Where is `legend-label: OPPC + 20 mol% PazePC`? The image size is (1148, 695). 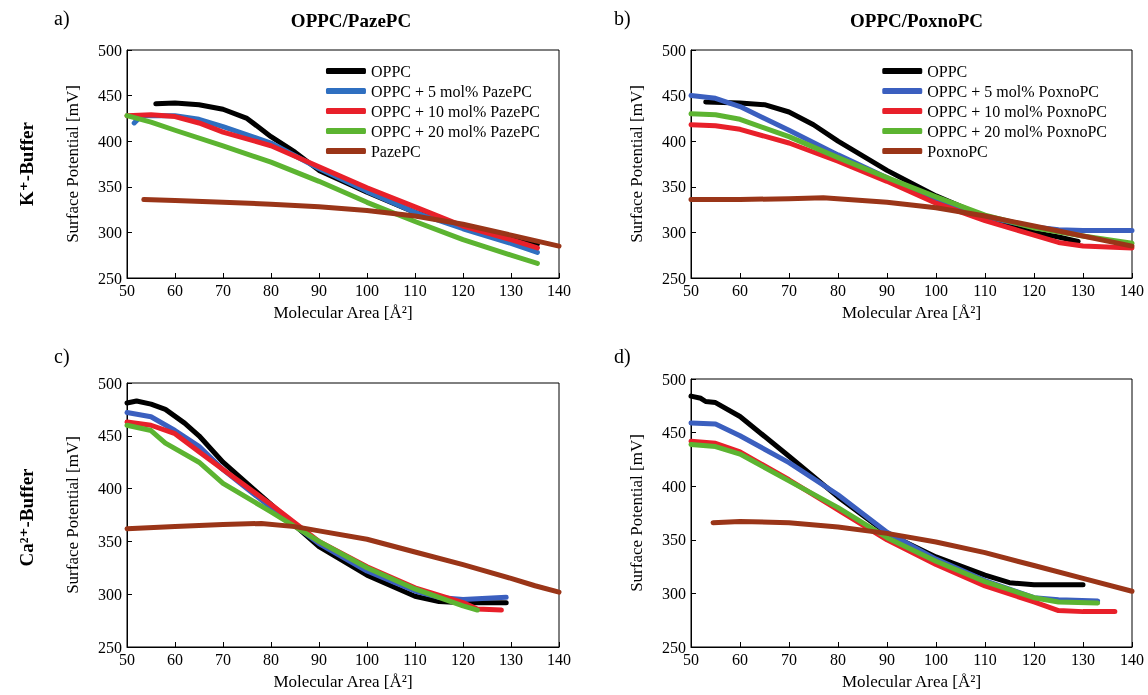
legend-label: OPPC + 20 mol% PazePC is located at coordinates (455, 131).